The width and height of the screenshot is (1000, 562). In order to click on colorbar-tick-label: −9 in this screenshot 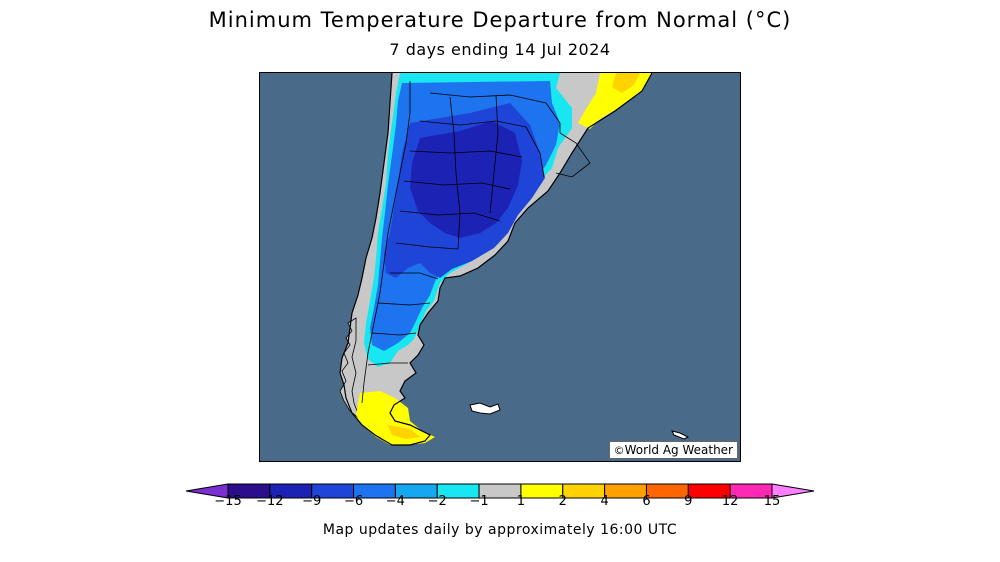, I will do `click(312, 501)`.